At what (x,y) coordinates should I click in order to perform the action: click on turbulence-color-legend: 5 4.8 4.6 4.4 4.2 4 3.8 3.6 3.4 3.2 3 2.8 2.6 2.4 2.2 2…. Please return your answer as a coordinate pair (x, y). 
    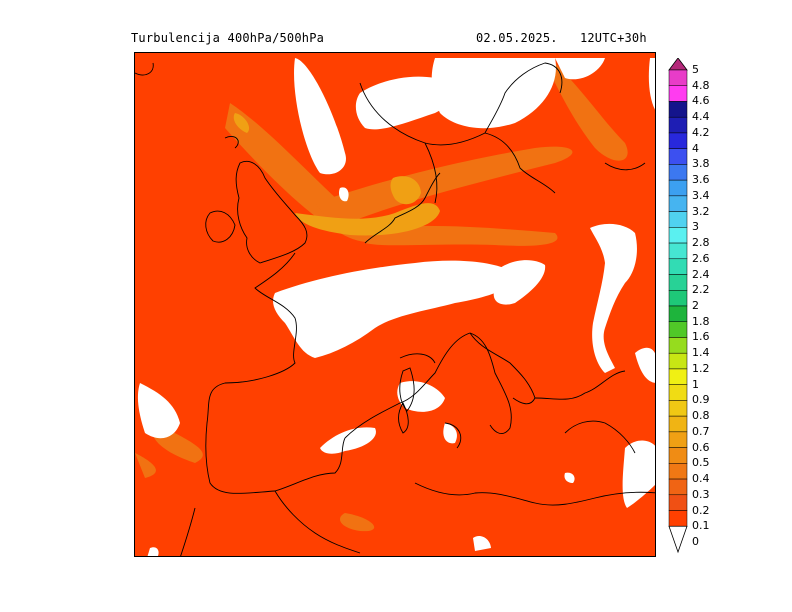
    Looking at the image, I should click on (698, 306).